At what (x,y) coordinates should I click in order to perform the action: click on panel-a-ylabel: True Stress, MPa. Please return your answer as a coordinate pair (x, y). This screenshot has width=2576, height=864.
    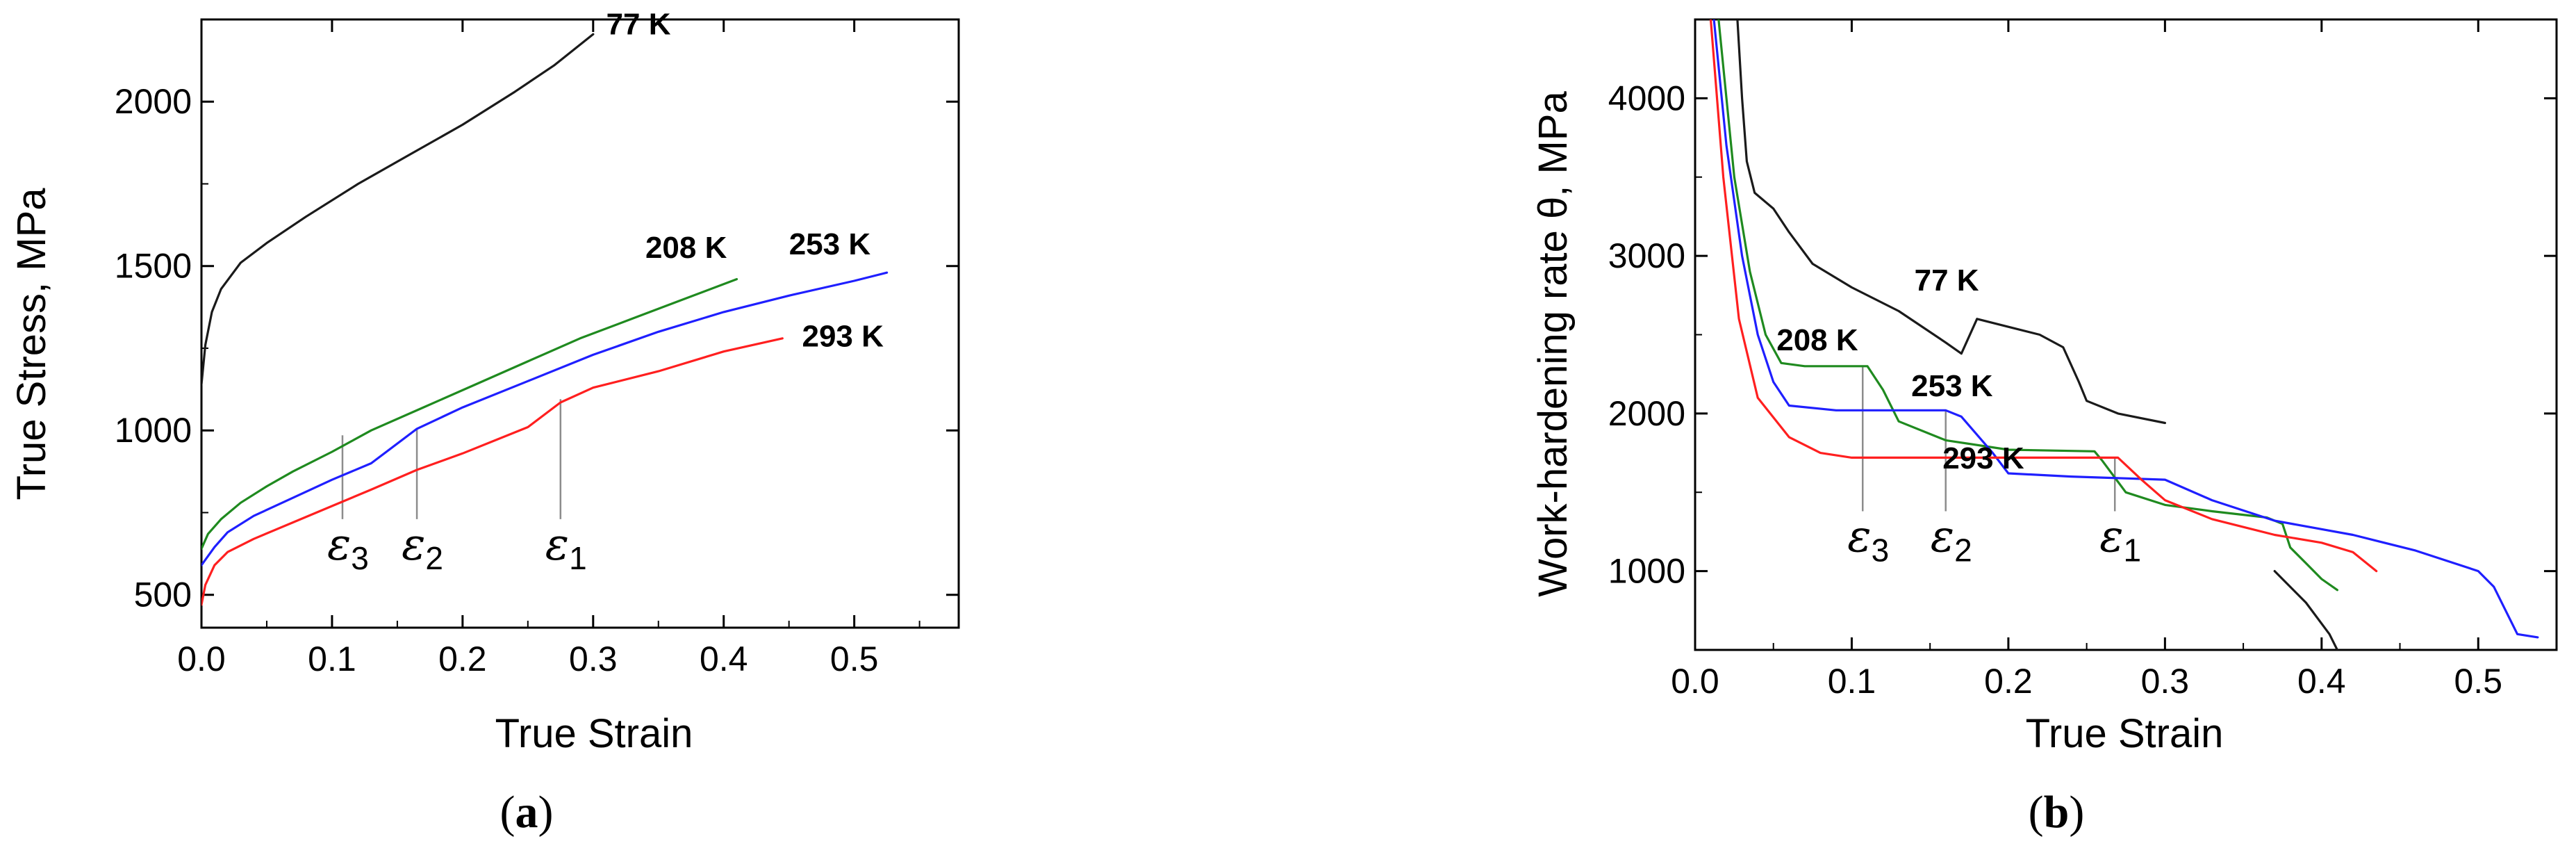
    Looking at the image, I should click on (32, 344).